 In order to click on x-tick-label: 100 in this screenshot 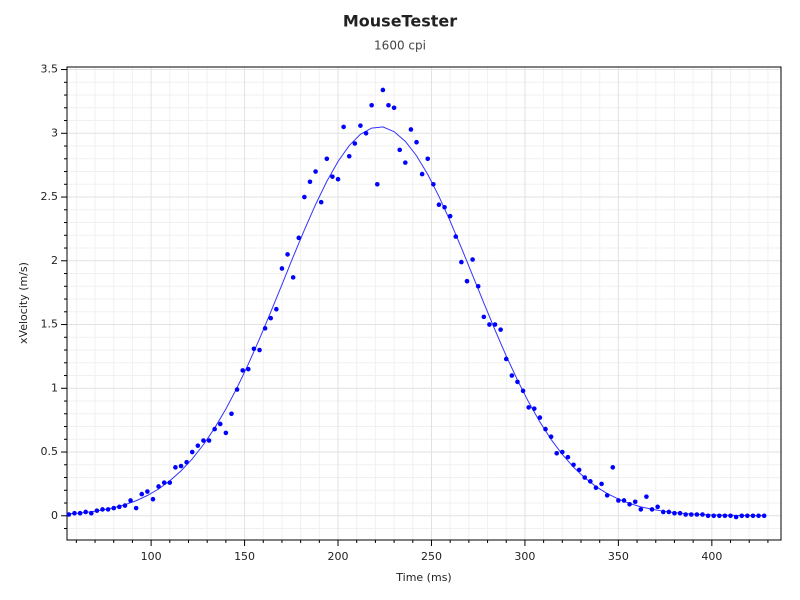, I will do `click(151, 556)`.